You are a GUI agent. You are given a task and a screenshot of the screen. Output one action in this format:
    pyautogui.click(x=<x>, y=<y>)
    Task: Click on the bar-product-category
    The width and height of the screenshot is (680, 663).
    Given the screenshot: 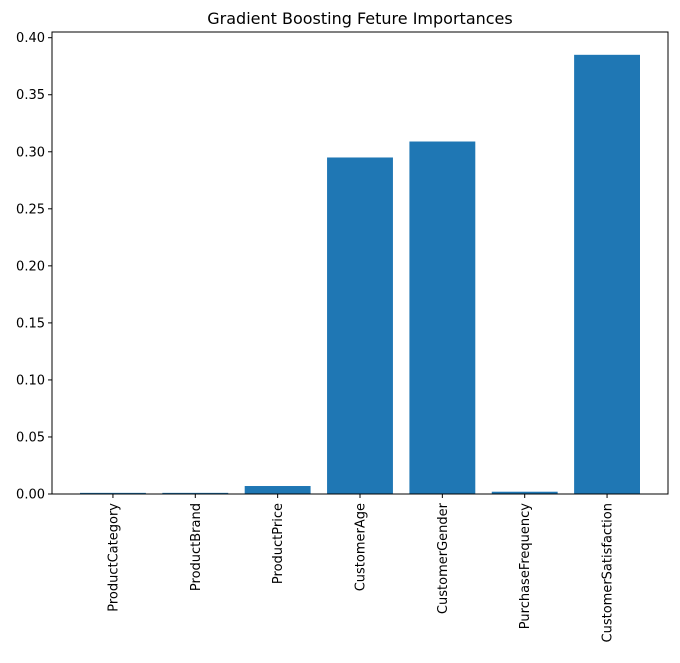 What is the action you would take?
    pyautogui.click(x=113, y=493)
    